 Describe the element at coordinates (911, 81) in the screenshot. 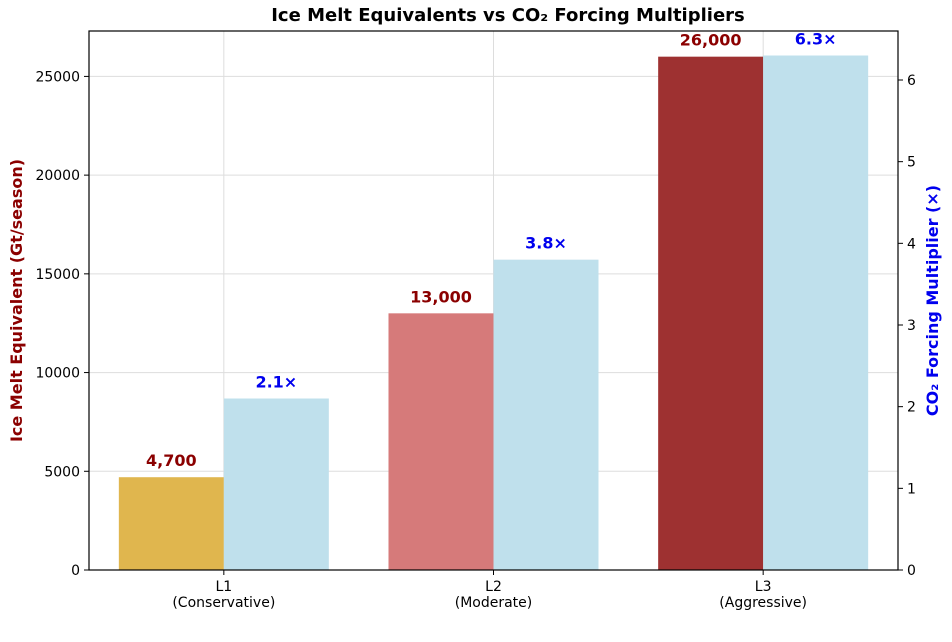

I see `y-right-tick-label: 6` at that location.